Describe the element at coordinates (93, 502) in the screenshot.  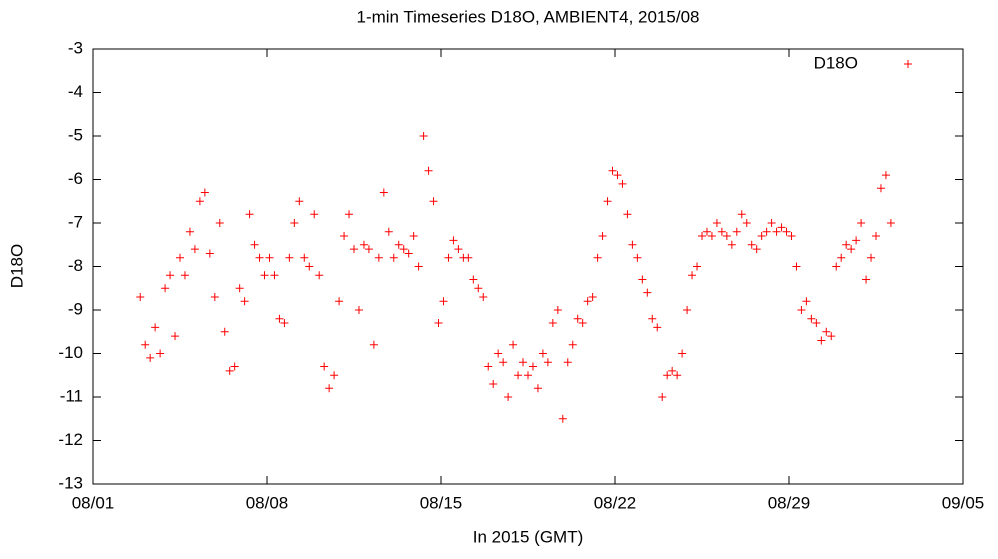
I see `x-tick-label: 08/01` at that location.